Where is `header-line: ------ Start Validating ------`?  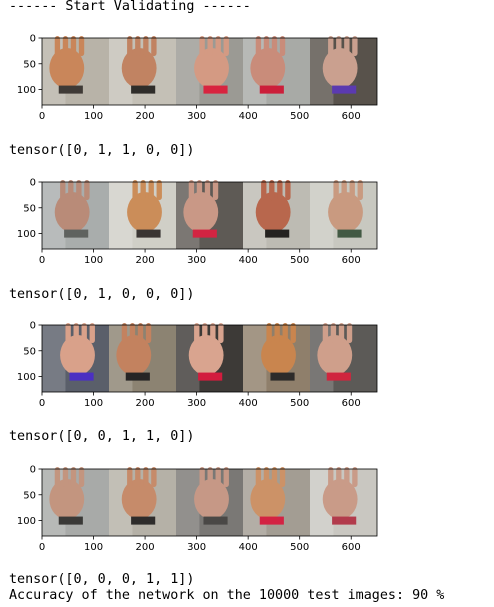 header-line: ------ Start Validating ------ is located at coordinates (130, 7).